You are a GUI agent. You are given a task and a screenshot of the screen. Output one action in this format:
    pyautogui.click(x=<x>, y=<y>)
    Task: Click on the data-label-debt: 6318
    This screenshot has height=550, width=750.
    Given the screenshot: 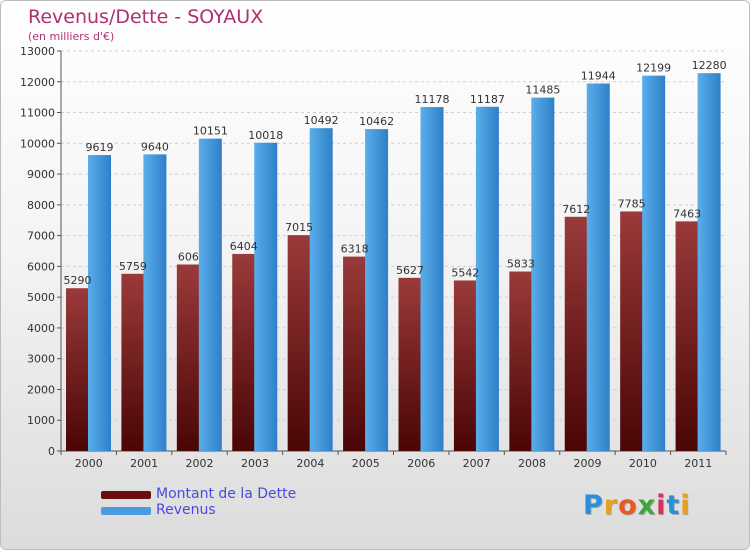 What is the action you would take?
    pyautogui.click(x=355, y=249)
    